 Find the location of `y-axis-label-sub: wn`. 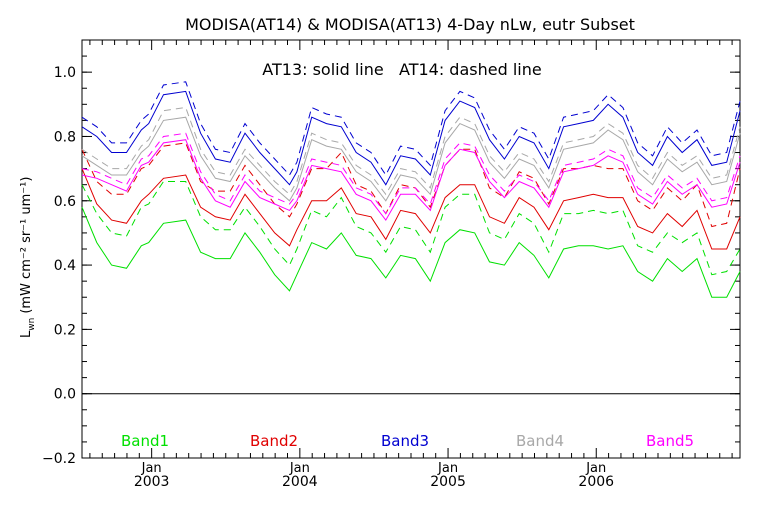

y-axis-label-sub: wn is located at coordinates (32, 324).